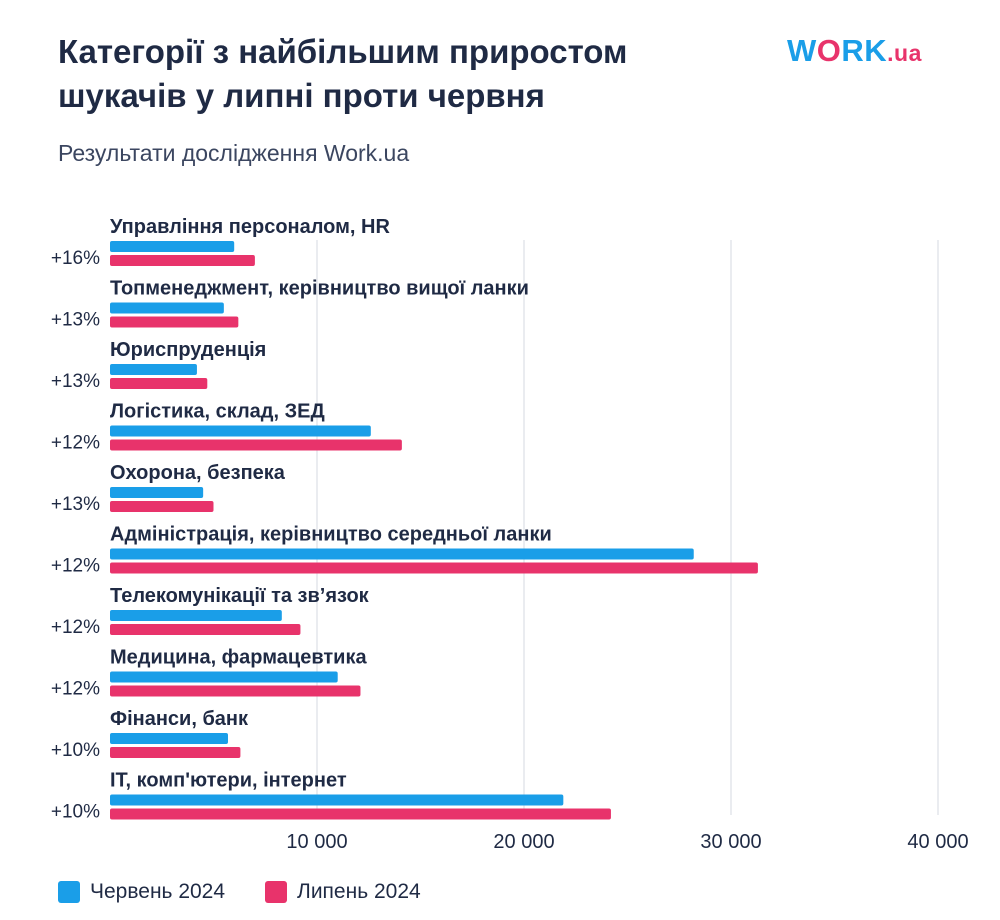  Describe the element at coordinates (730, 842) in the screenshot. I see `x-tick-label: 30 000` at that location.